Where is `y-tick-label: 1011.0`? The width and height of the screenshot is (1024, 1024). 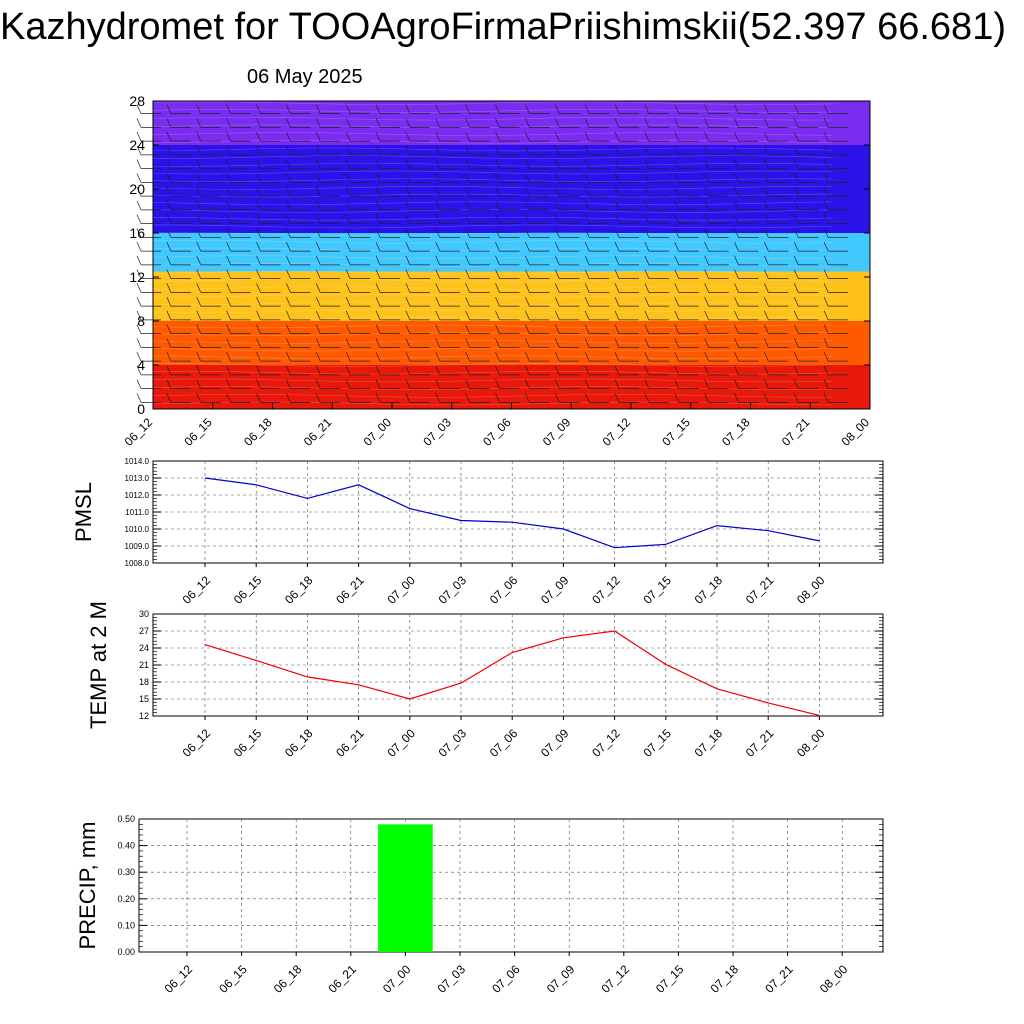
y-tick-label: 1011.0 is located at coordinates (137, 512).